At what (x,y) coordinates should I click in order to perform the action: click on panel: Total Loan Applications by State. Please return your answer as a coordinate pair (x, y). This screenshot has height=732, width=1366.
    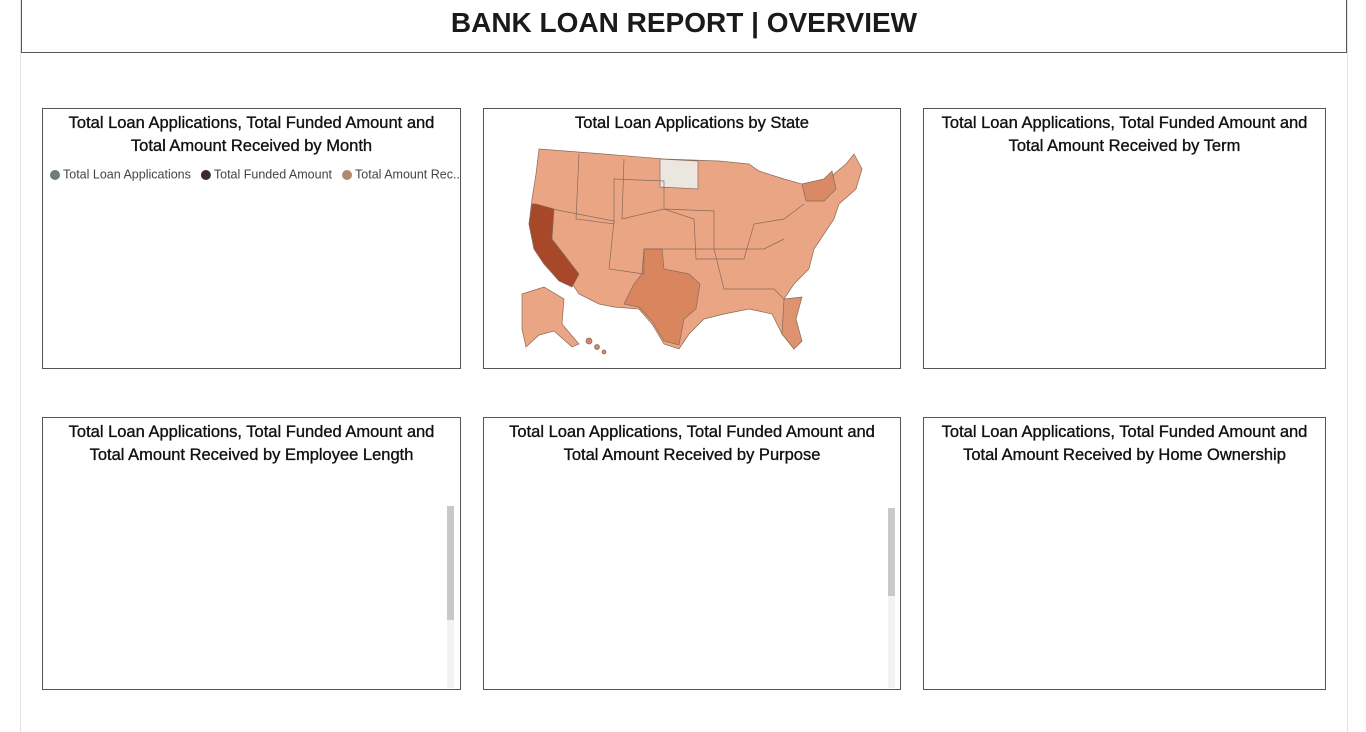
    Looking at the image, I should click on (692, 238).